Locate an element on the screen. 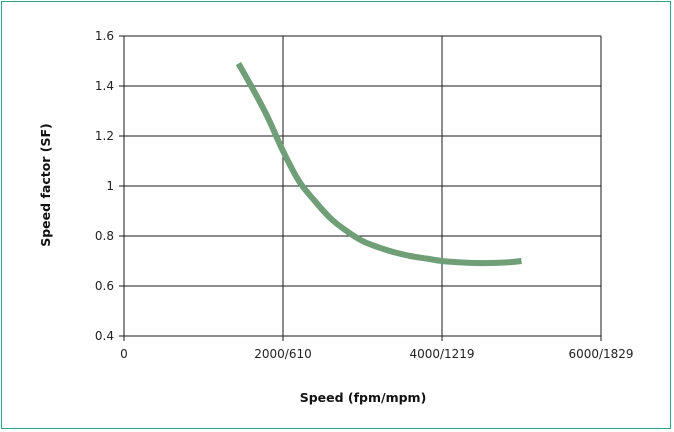 This screenshot has height=432, width=674. x-tick-label: 2000/610 is located at coordinates (283, 354).